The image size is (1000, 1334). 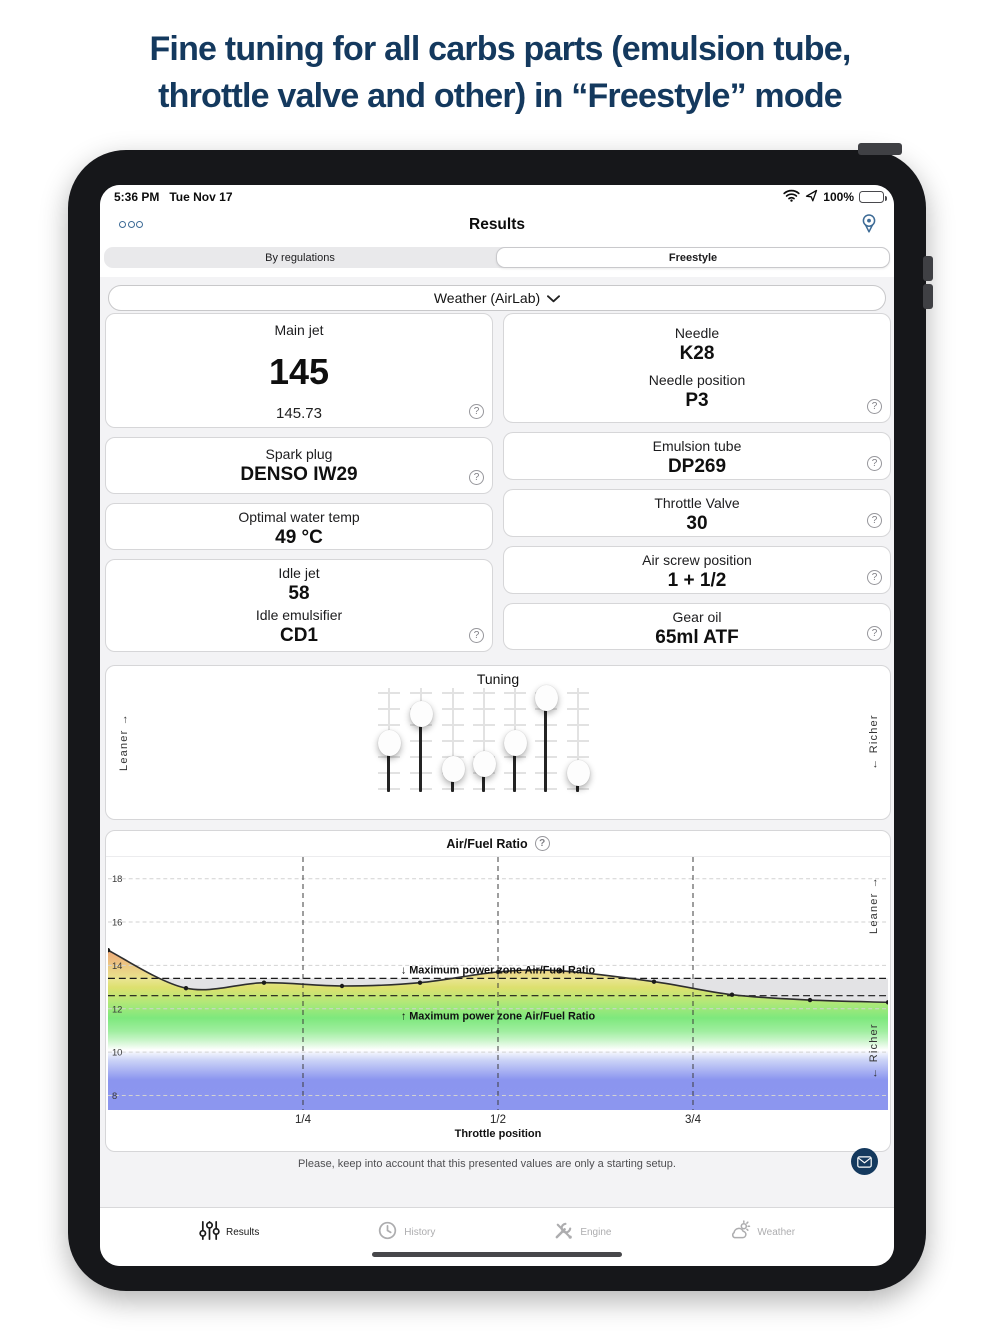 I want to click on tab-history: History, so click(x=406, y=1232).